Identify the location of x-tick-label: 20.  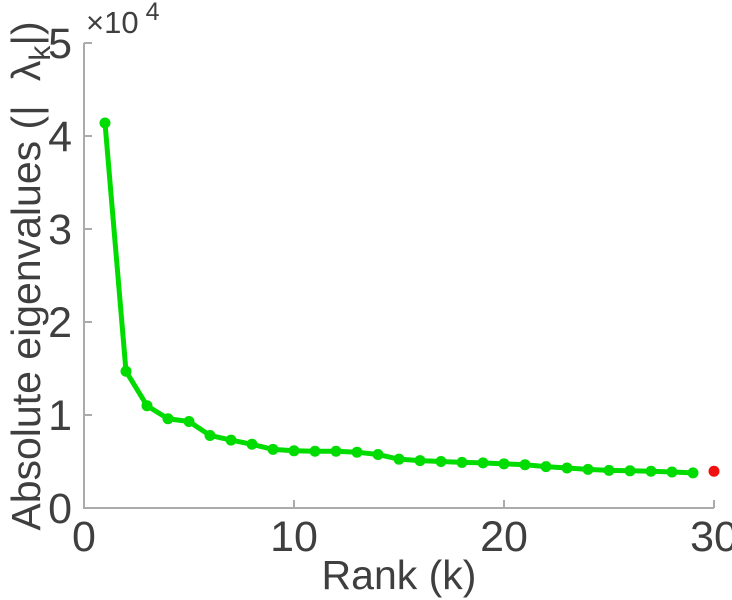
(504, 537).